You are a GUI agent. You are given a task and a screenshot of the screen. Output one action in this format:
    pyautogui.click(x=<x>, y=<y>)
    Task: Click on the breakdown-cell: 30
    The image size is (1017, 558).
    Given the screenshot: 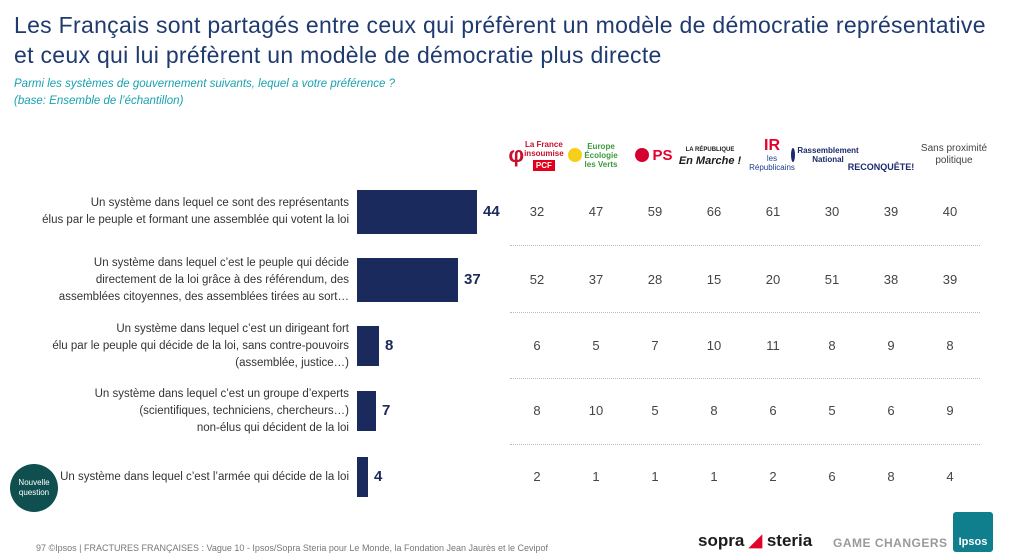 What is the action you would take?
    pyautogui.click(x=832, y=211)
    